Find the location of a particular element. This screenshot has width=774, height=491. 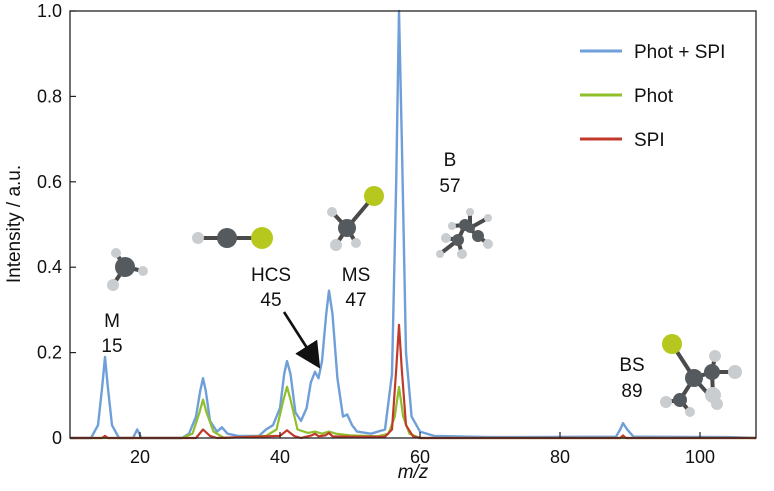

x-tick-label: 20 is located at coordinates (140, 457).